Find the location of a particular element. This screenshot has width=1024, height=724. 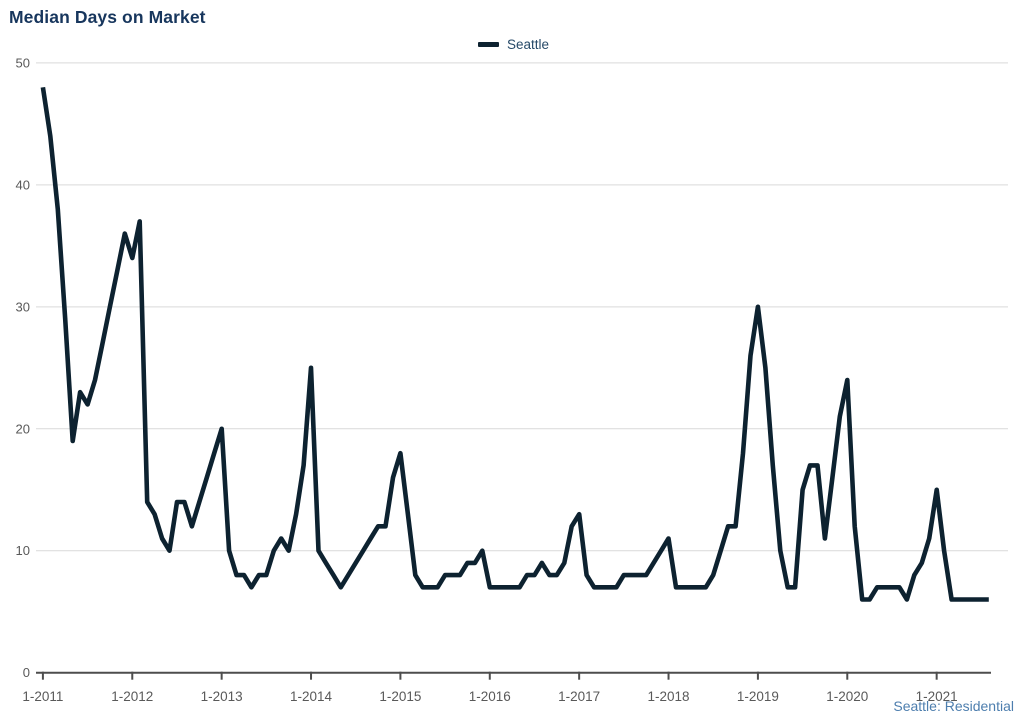

y-tick-label: 0 is located at coordinates (26, 672).